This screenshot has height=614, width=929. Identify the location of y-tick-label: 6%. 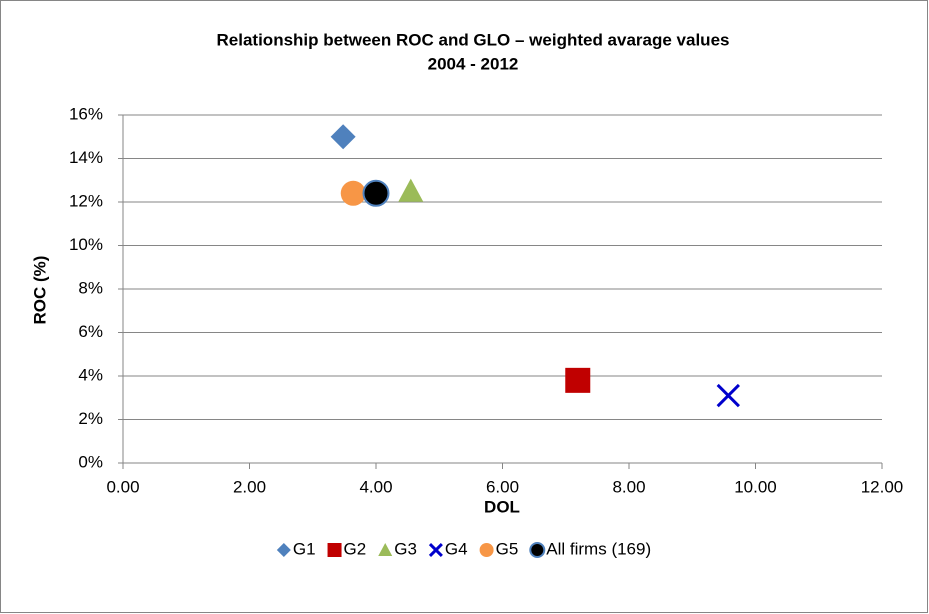
(90, 331).